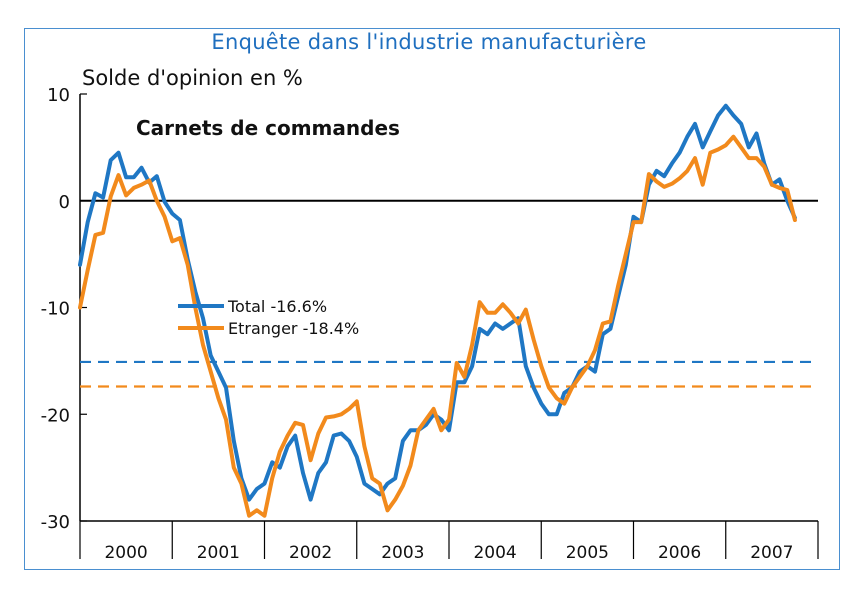 Image resolution: width=858 pixels, height=600 pixels. What do you see at coordinates (679, 553) in the screenshot?
I see `x-tick-label: 2006` at bounding box center [679, 553].